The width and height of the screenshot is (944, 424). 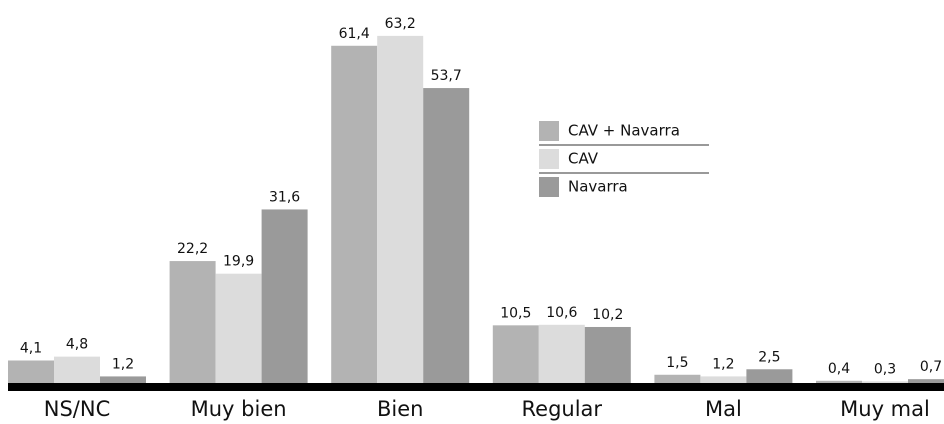 What do you see at coordinates (723, 409) in the screenshot?
I see `x-tick-label: Mal` at bounding box center [723, 409].